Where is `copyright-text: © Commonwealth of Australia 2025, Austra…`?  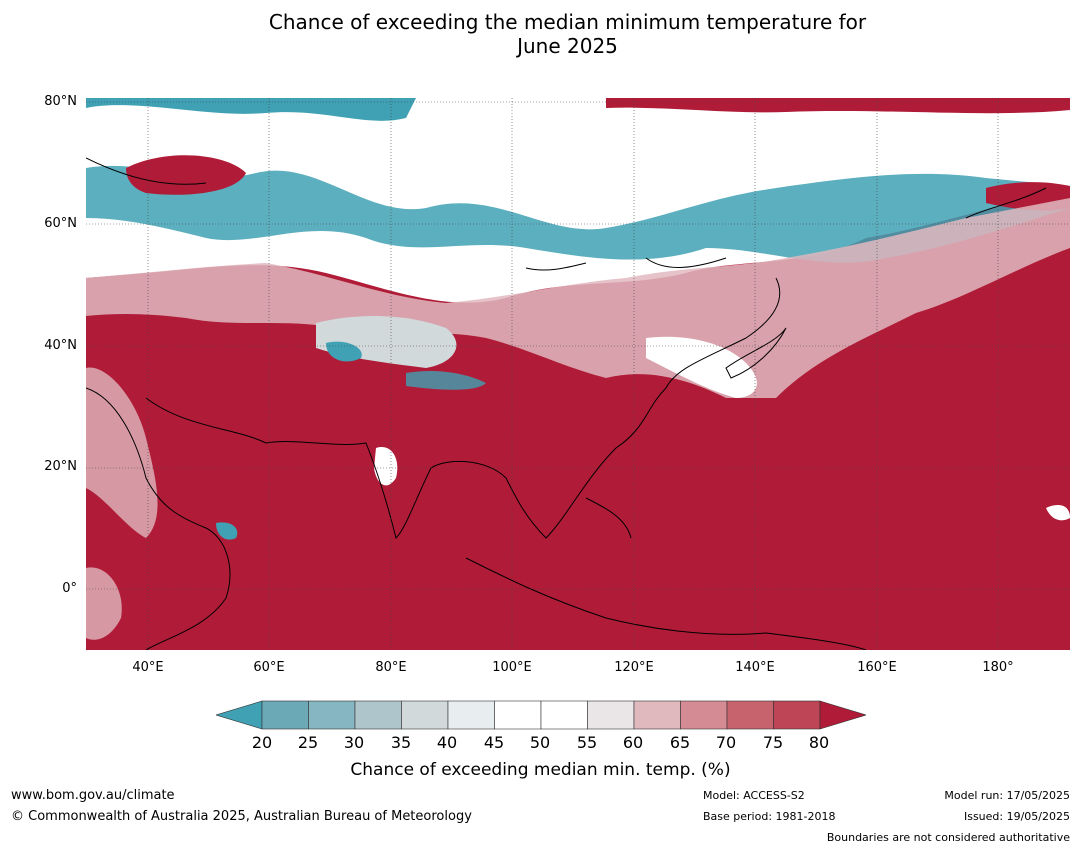 copyright-text: © Commonwealth of Australia 2025, Austra… is located at coordinates (241, 816).